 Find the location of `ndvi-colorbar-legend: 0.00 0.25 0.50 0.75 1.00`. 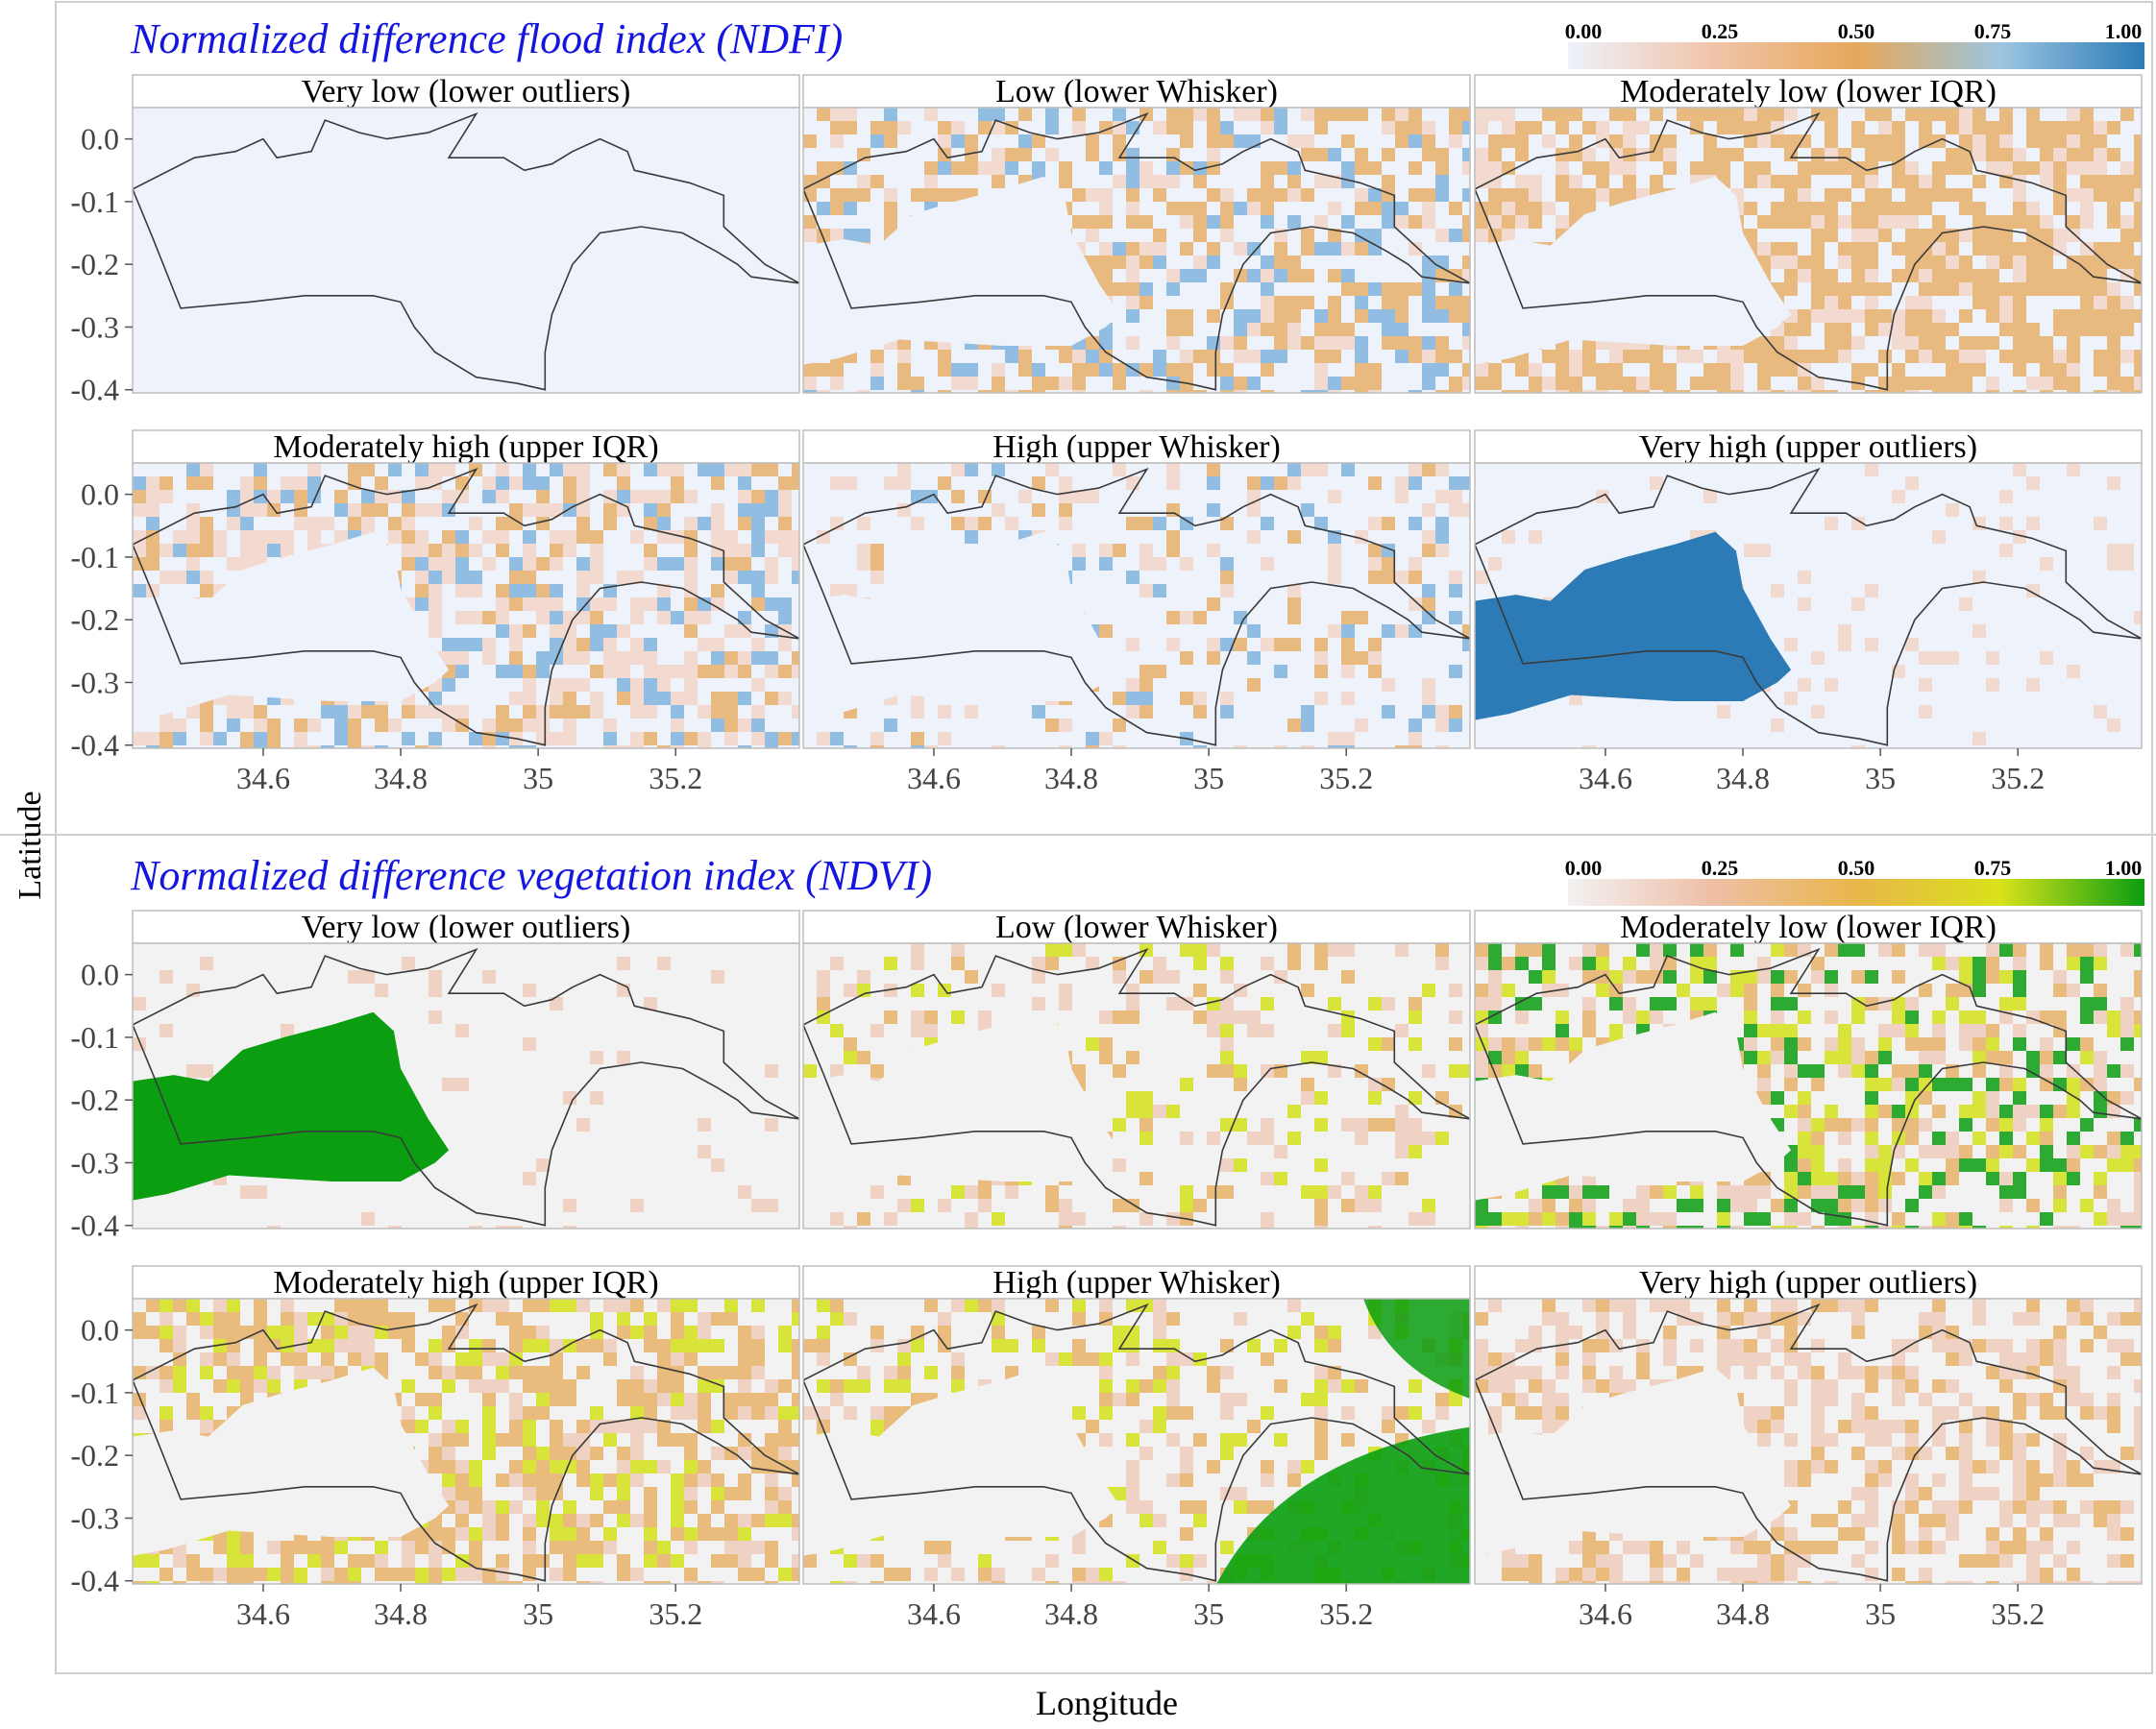

ndvi-colorbar-legend: 0.00 0.25 0.50 0.75 1.00 is located at coordinates (1855, 881).